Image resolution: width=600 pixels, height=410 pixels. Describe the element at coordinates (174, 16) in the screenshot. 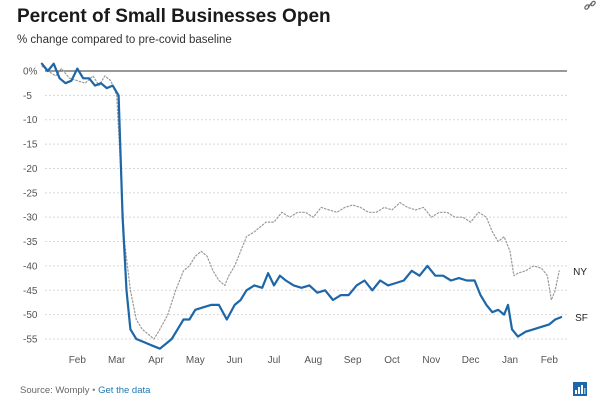

I see `chart-title: Percent of Small Businesses Open` at that location.